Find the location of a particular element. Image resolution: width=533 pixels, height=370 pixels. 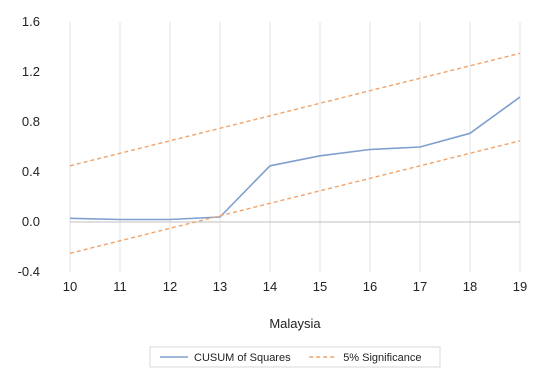

y-tick-label: 1.2 is located at coordinates (31, 71).